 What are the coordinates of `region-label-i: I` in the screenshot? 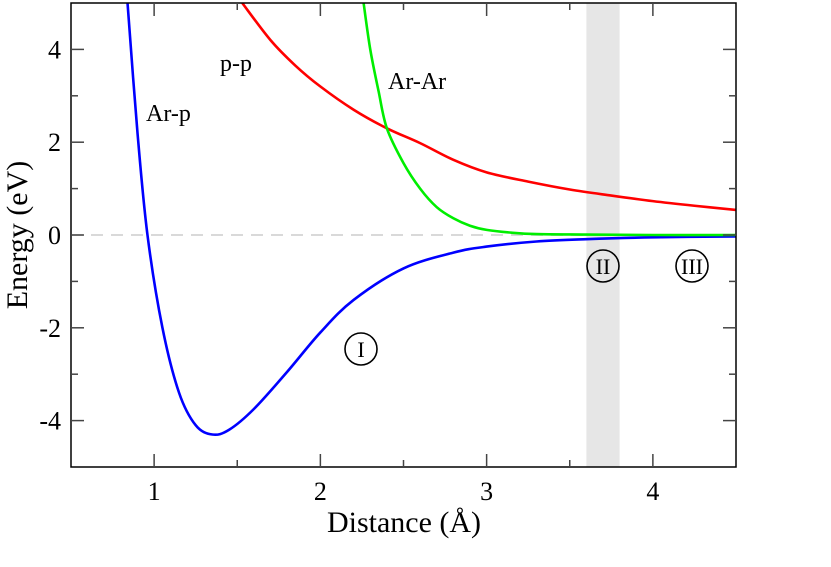 It's located at (360, 349).